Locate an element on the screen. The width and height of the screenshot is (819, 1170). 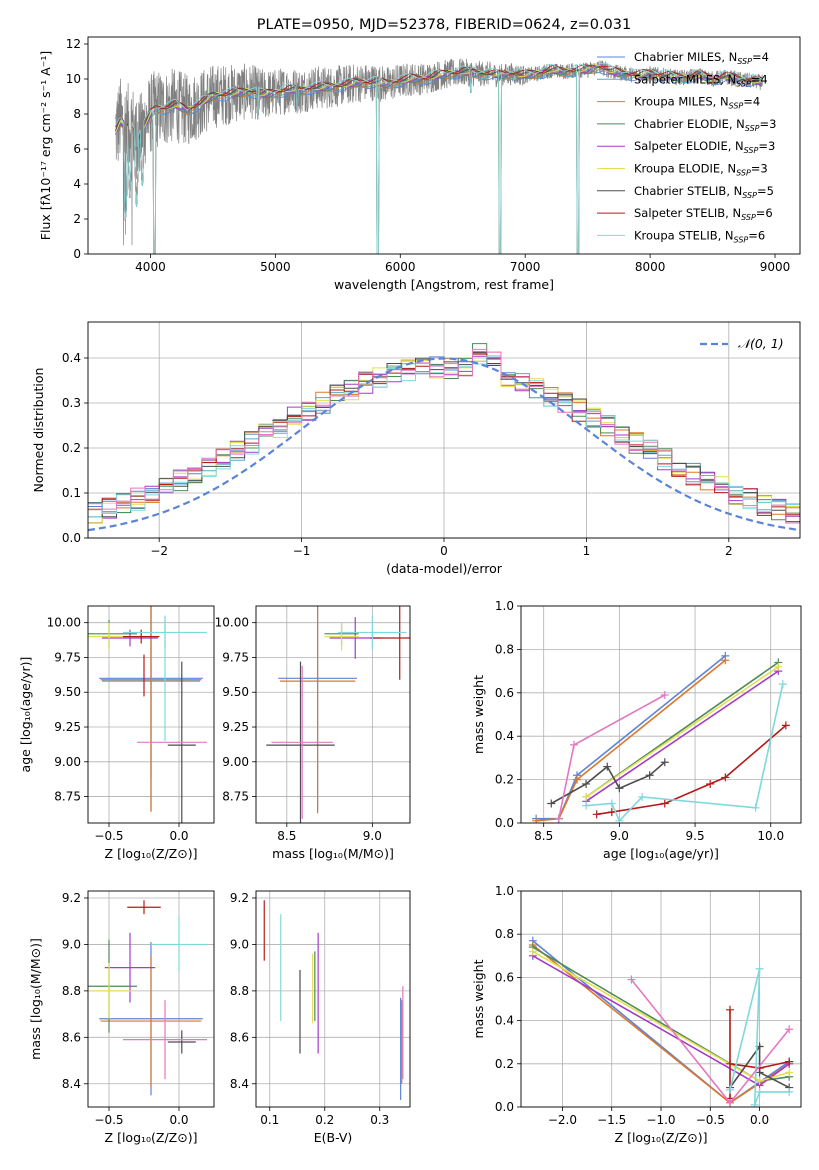
x-tick-label: −1.0 is located at coordinates (660, 1120).